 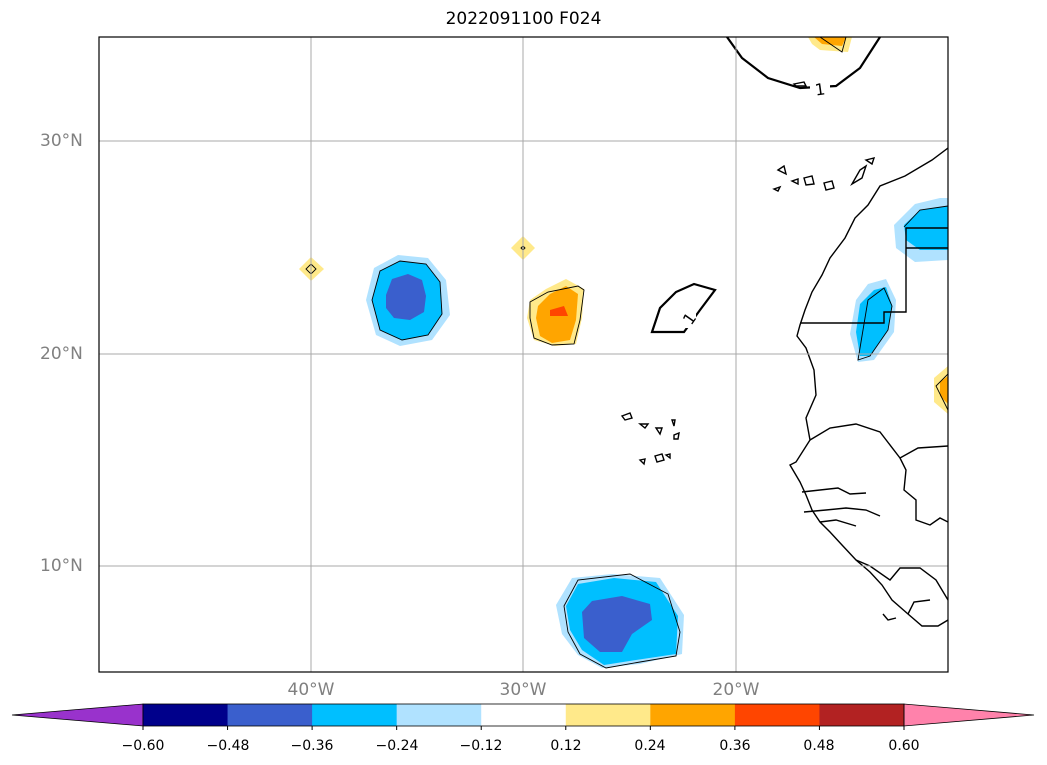 What do you see at coordinates (566, 746) in the screenshot?
I see `colorbar-label: 0.12` at bounding box center [566, 746].